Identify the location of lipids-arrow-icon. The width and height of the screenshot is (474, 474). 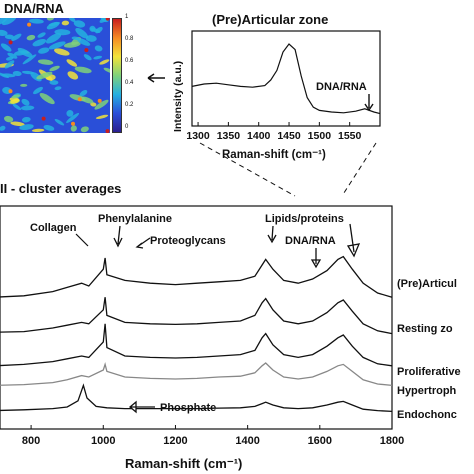
(272, 234).